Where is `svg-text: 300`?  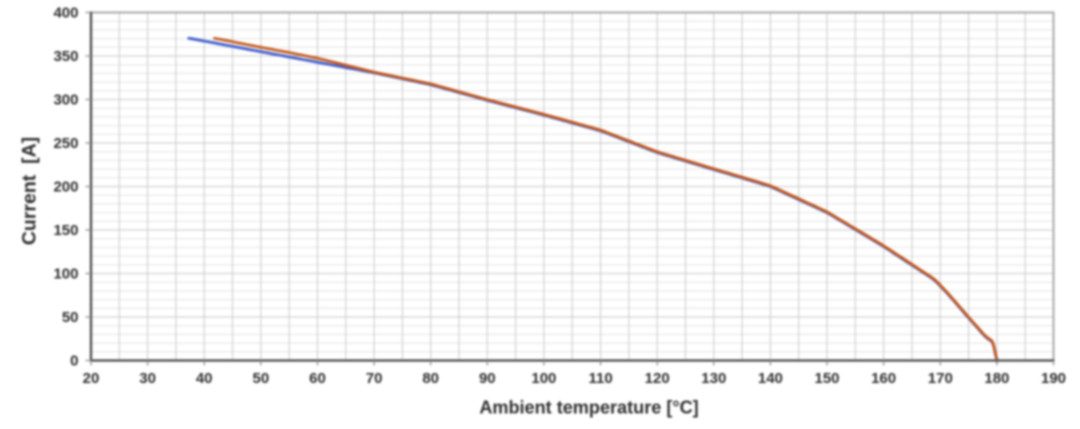
svg-text: 300 is located at coordinates (65, 100).